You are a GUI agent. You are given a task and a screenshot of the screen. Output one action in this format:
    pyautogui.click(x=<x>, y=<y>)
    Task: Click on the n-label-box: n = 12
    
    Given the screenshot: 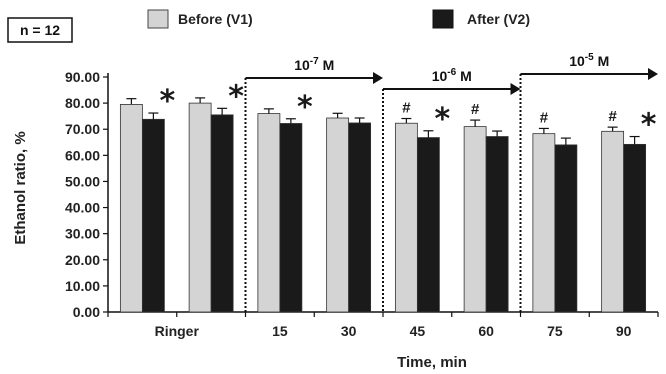 What is the action you would take?
    pyautogui.click(x=40, y=30)
    